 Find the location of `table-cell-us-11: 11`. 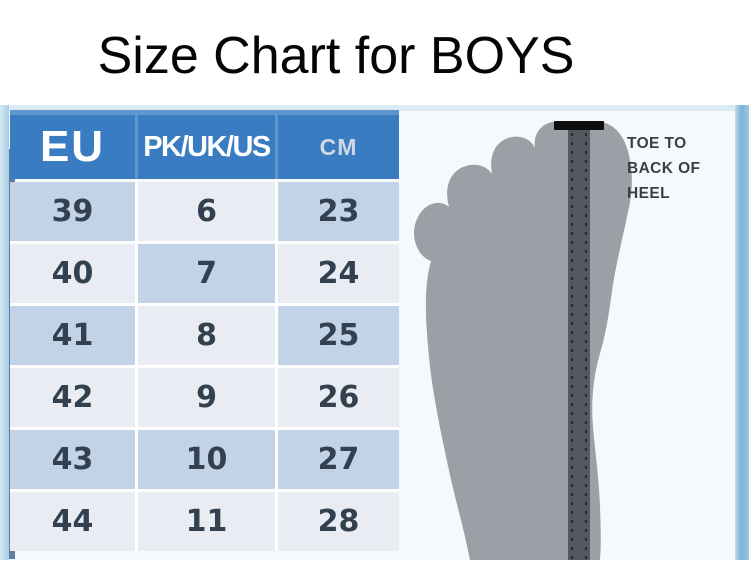

table-cell-us-11: 11 is located at coordinates (206, 521).